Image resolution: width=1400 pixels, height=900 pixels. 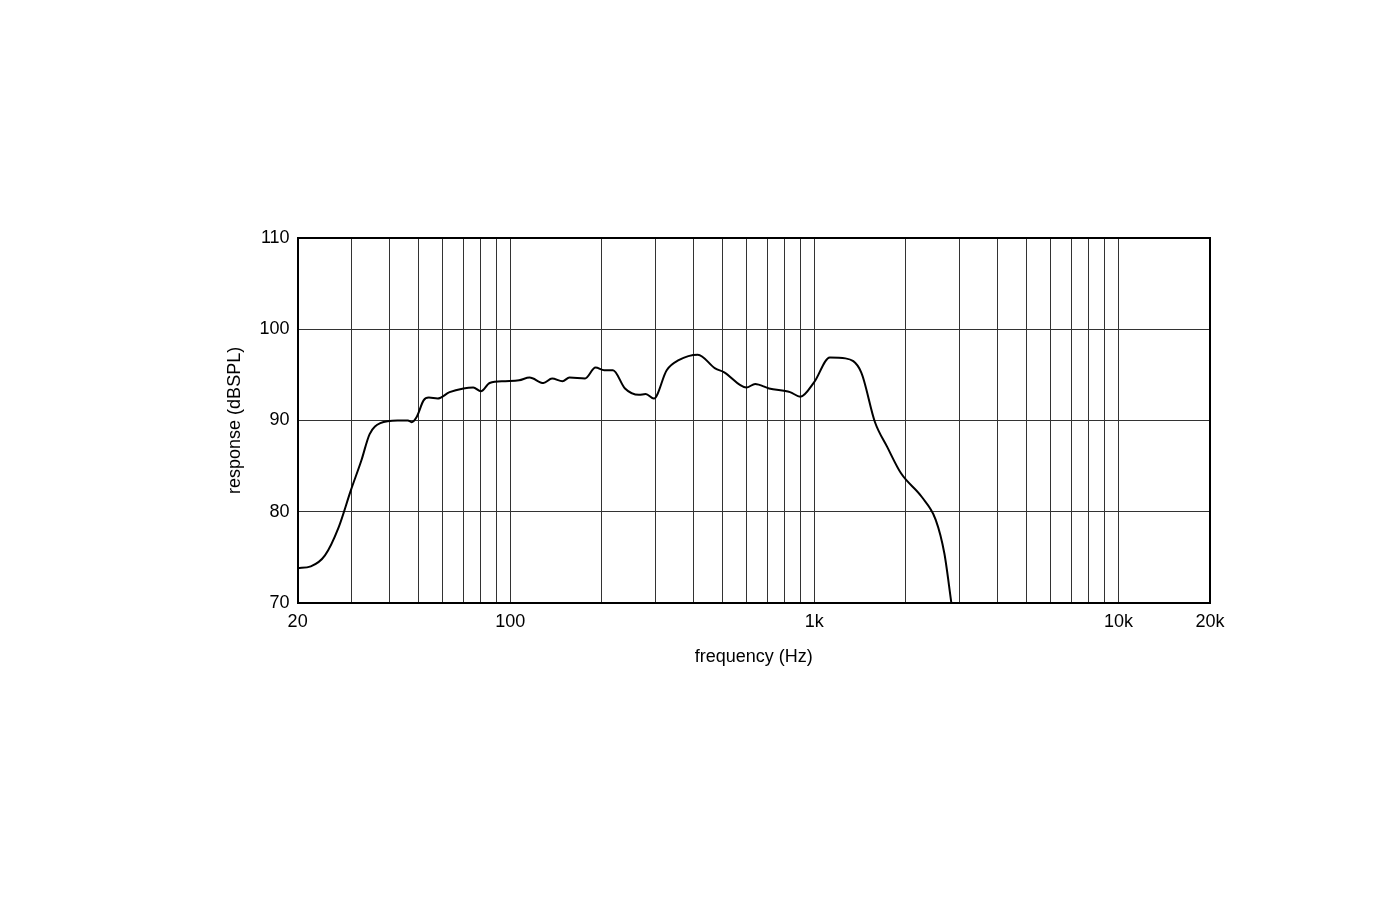 I want to click on y-tick-label: 80, so click(x=279, y=510).